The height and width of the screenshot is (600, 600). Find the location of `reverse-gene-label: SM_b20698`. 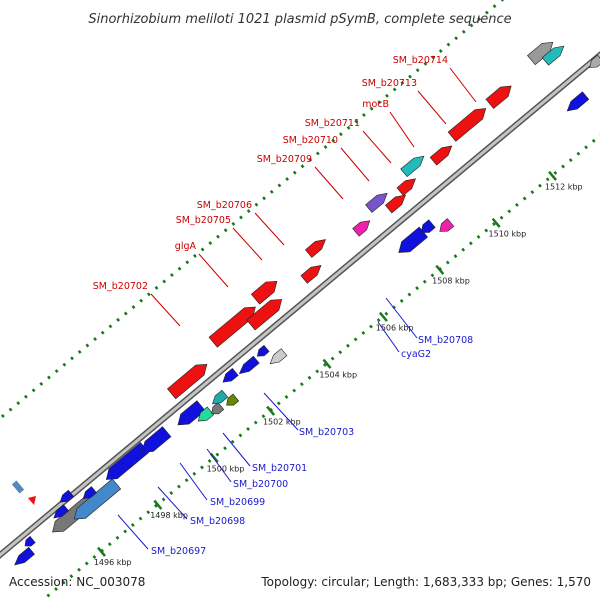

reverse-gene-label: SM_b20698 is located at coordinates (217, 521).